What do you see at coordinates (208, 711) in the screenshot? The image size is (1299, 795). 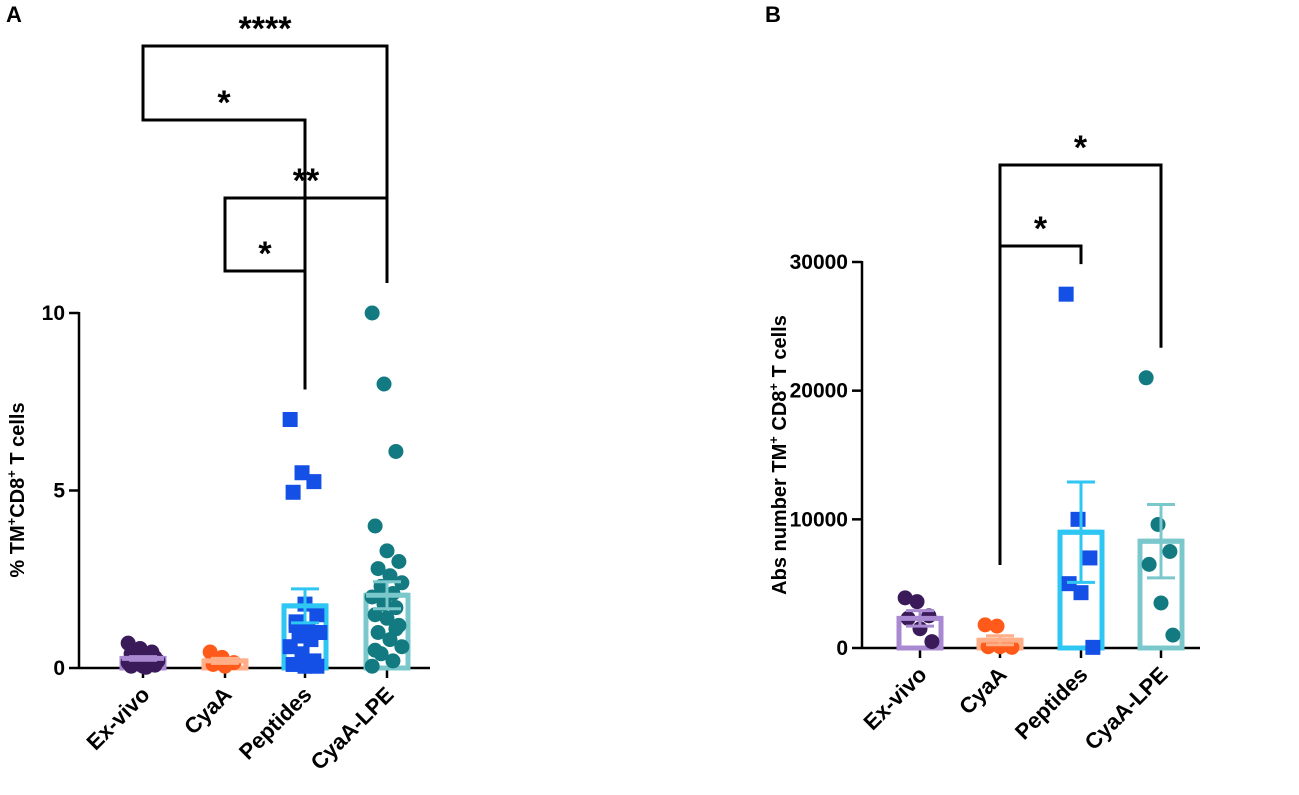 I see `panel-a-x-label-cyaa: CyaA` at bounding box center [208, 711].